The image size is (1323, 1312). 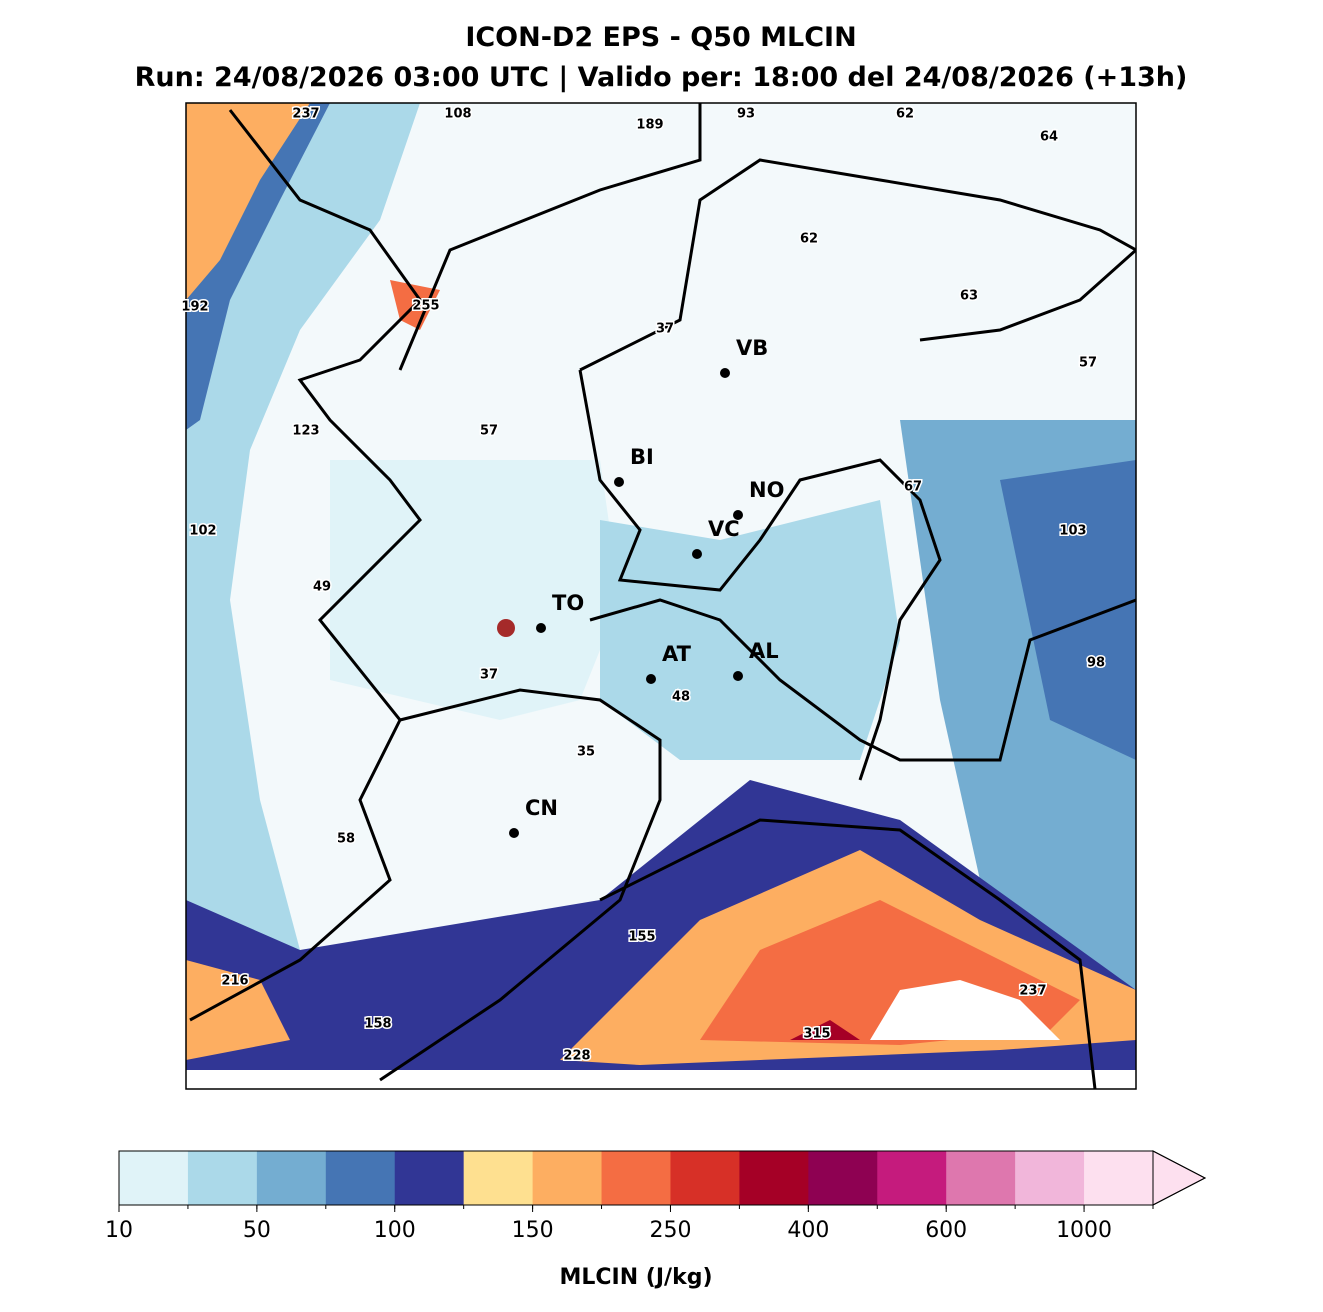 I want to click on field-value-label: 158, so click(x=377, y=1024).